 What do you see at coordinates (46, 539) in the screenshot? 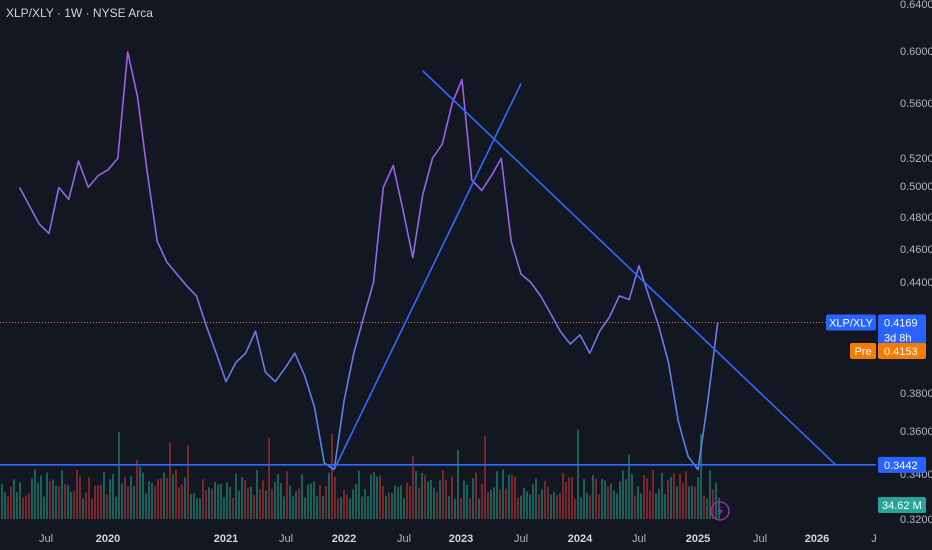
I see `x-tick-label: Jul` at bounding box center [46, 539].